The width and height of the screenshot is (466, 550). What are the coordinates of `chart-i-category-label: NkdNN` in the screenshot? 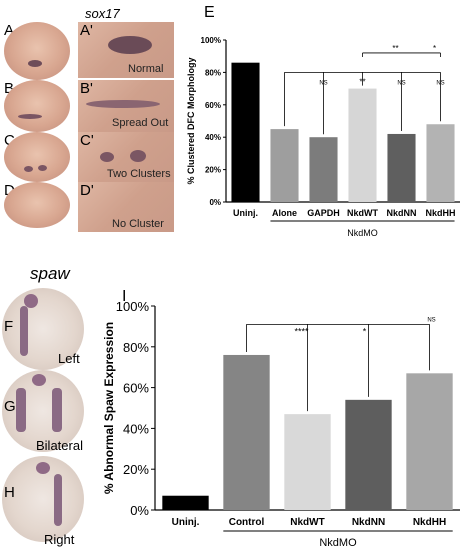 It's located at (368, 522).